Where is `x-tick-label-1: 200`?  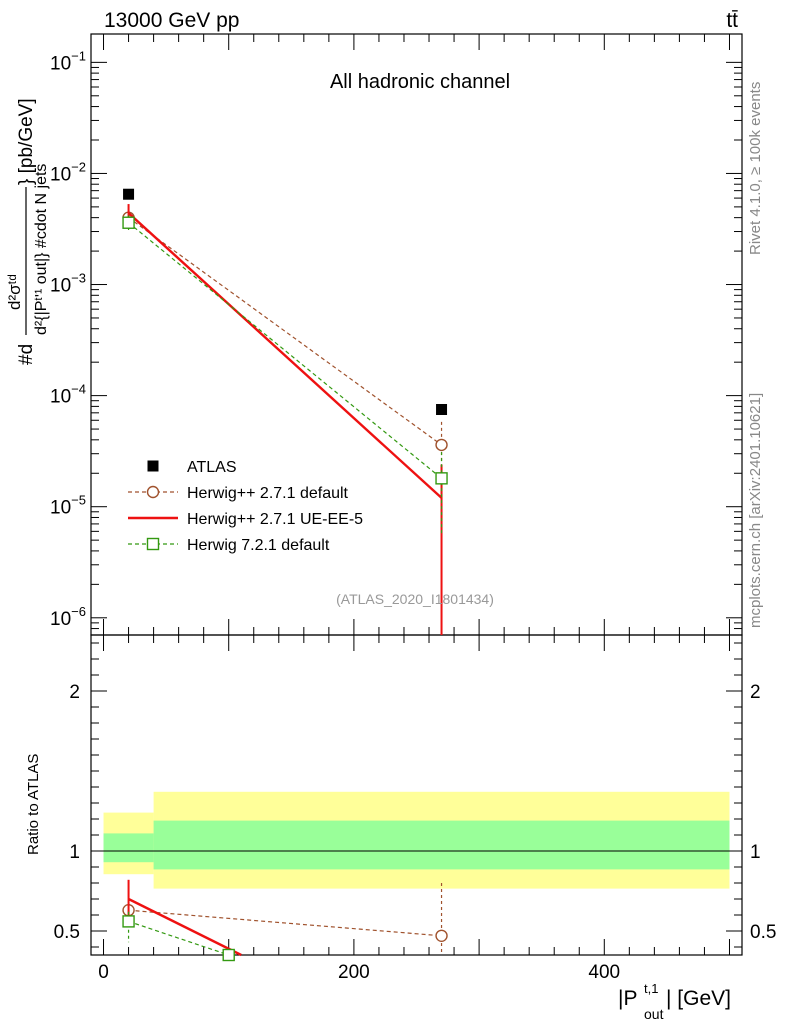 x-tick-label-1: 200 is located at coordinates (354, 972).